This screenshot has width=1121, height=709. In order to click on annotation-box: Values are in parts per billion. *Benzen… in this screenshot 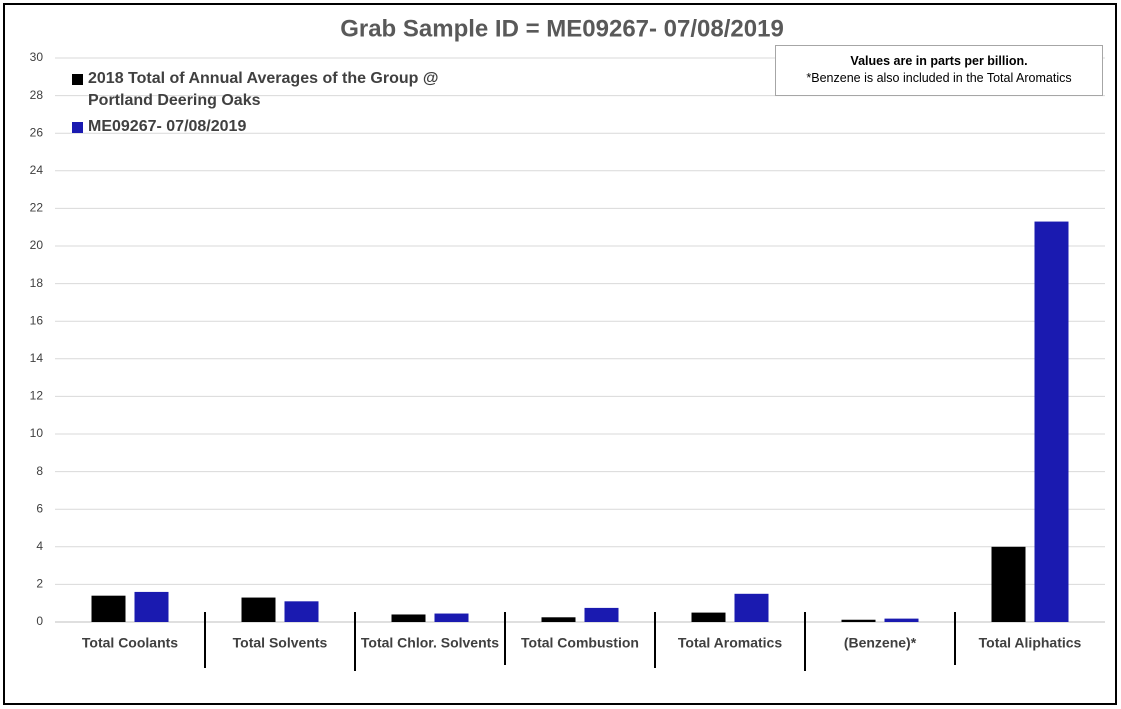, I will do `click(939, 70)`.